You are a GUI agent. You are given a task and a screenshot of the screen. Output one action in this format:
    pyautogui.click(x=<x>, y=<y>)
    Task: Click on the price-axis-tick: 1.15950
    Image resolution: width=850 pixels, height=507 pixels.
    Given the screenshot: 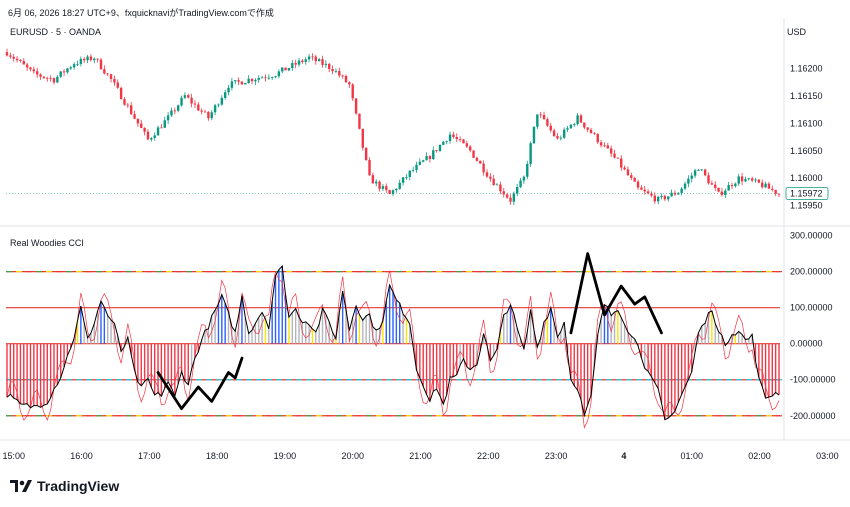 What is the action you would take?
    pyautogui.click(x=806, y=206)
    